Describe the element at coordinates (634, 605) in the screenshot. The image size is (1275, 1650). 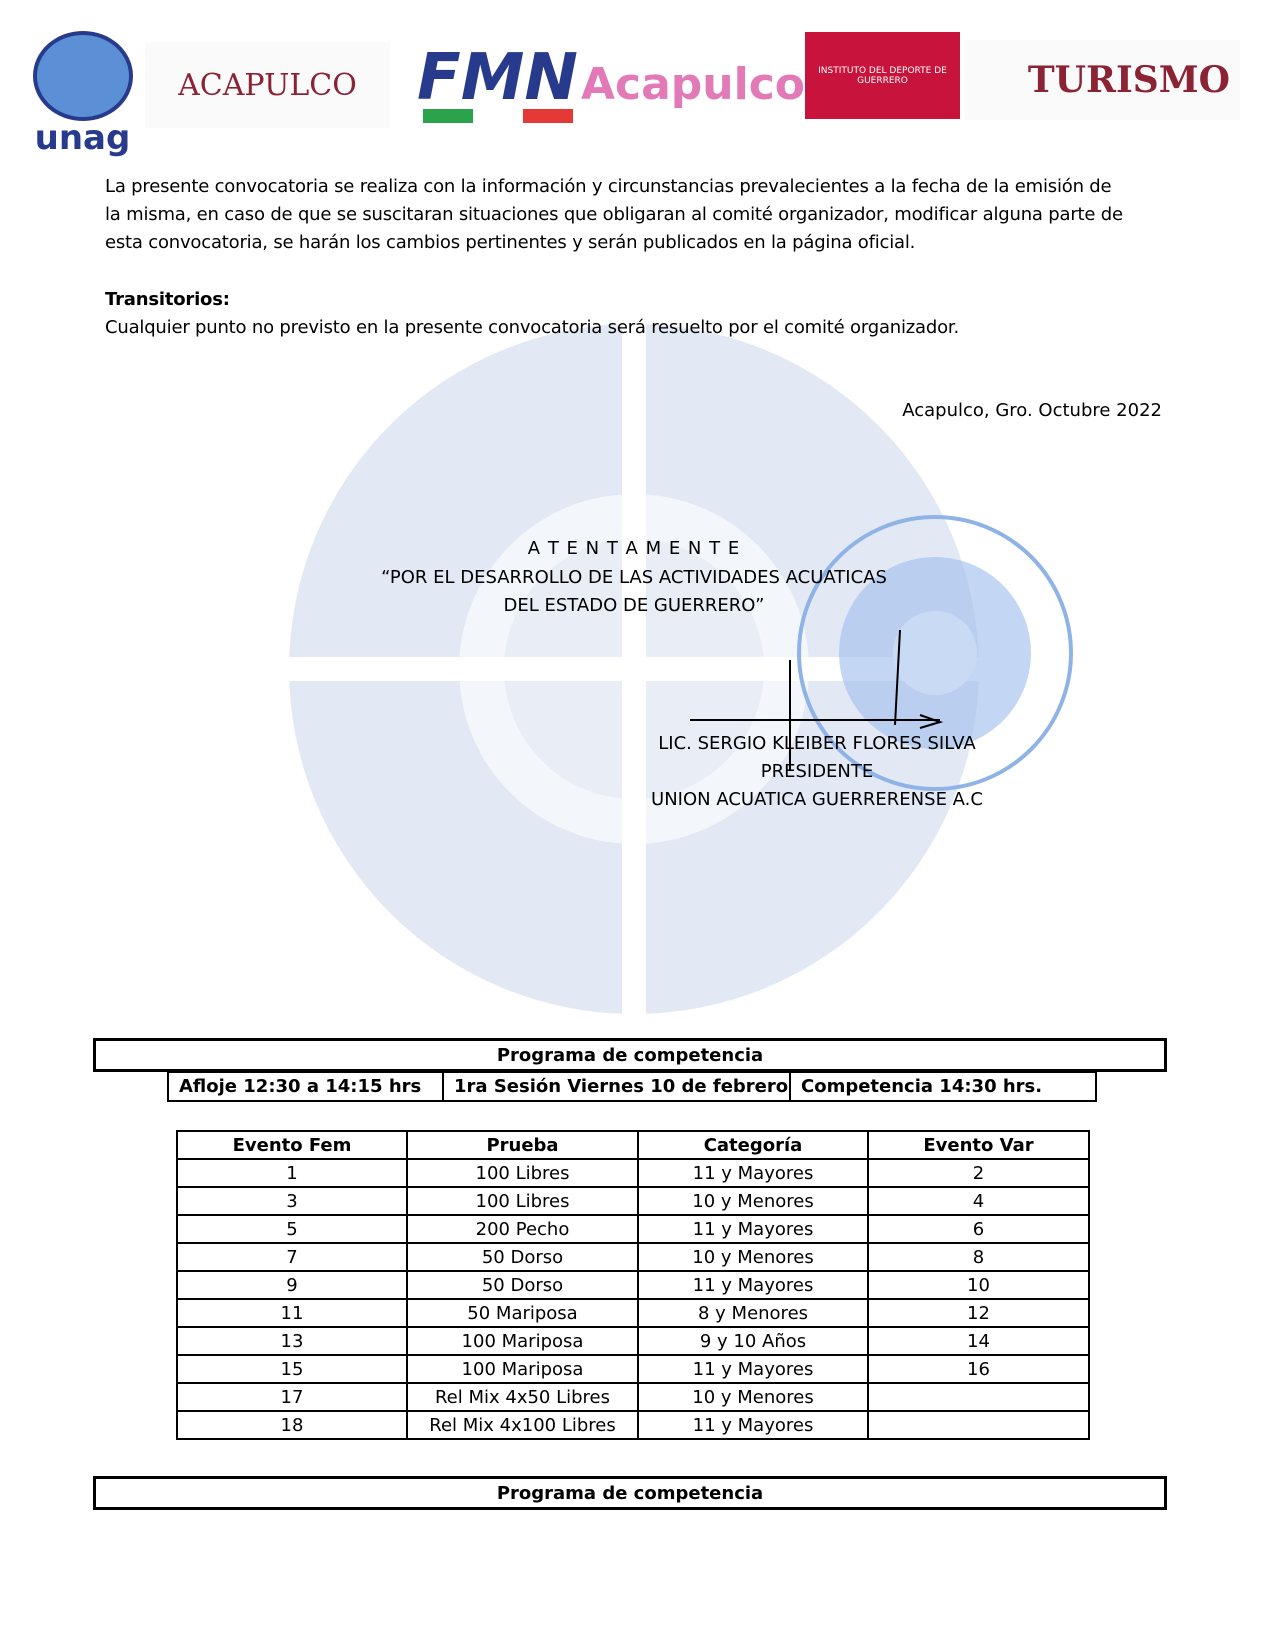
I see `motto-line-2: DEL ESTADO DE GUERRERO”` at that location.